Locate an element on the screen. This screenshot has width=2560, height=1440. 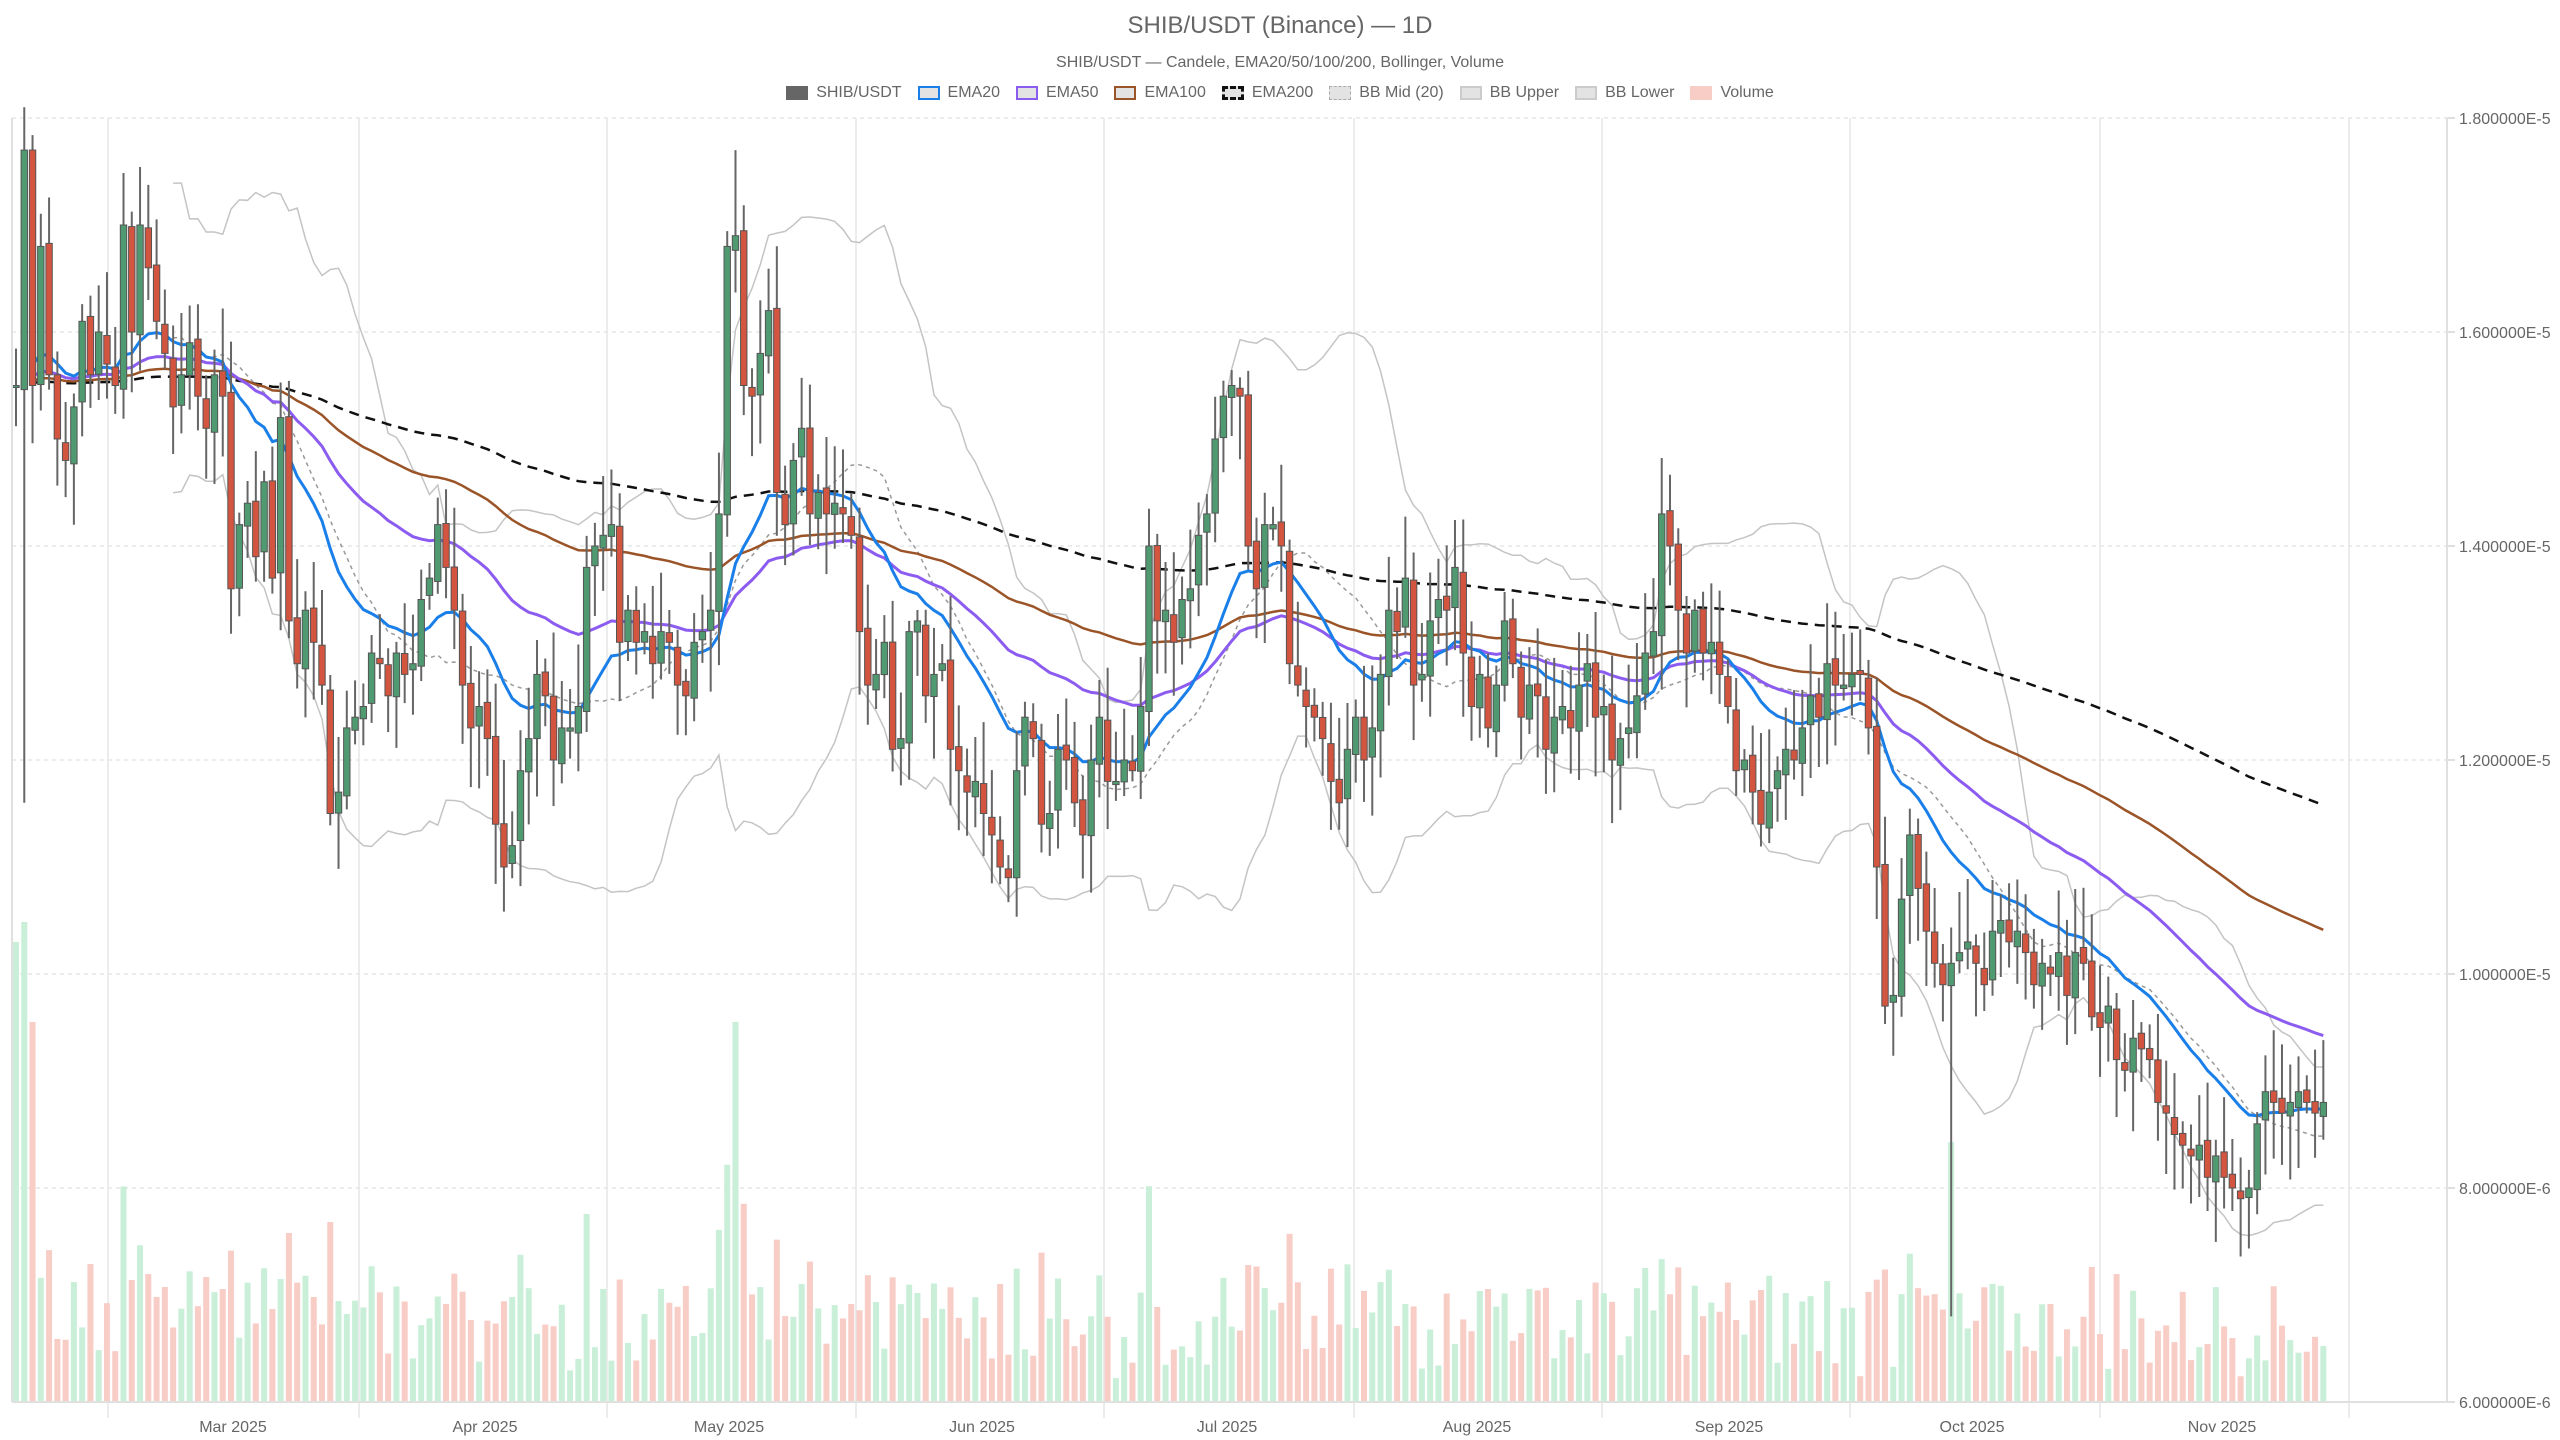
legend-item-shib-usdt: SHIB/USDT is located at coordinates (844, 93).